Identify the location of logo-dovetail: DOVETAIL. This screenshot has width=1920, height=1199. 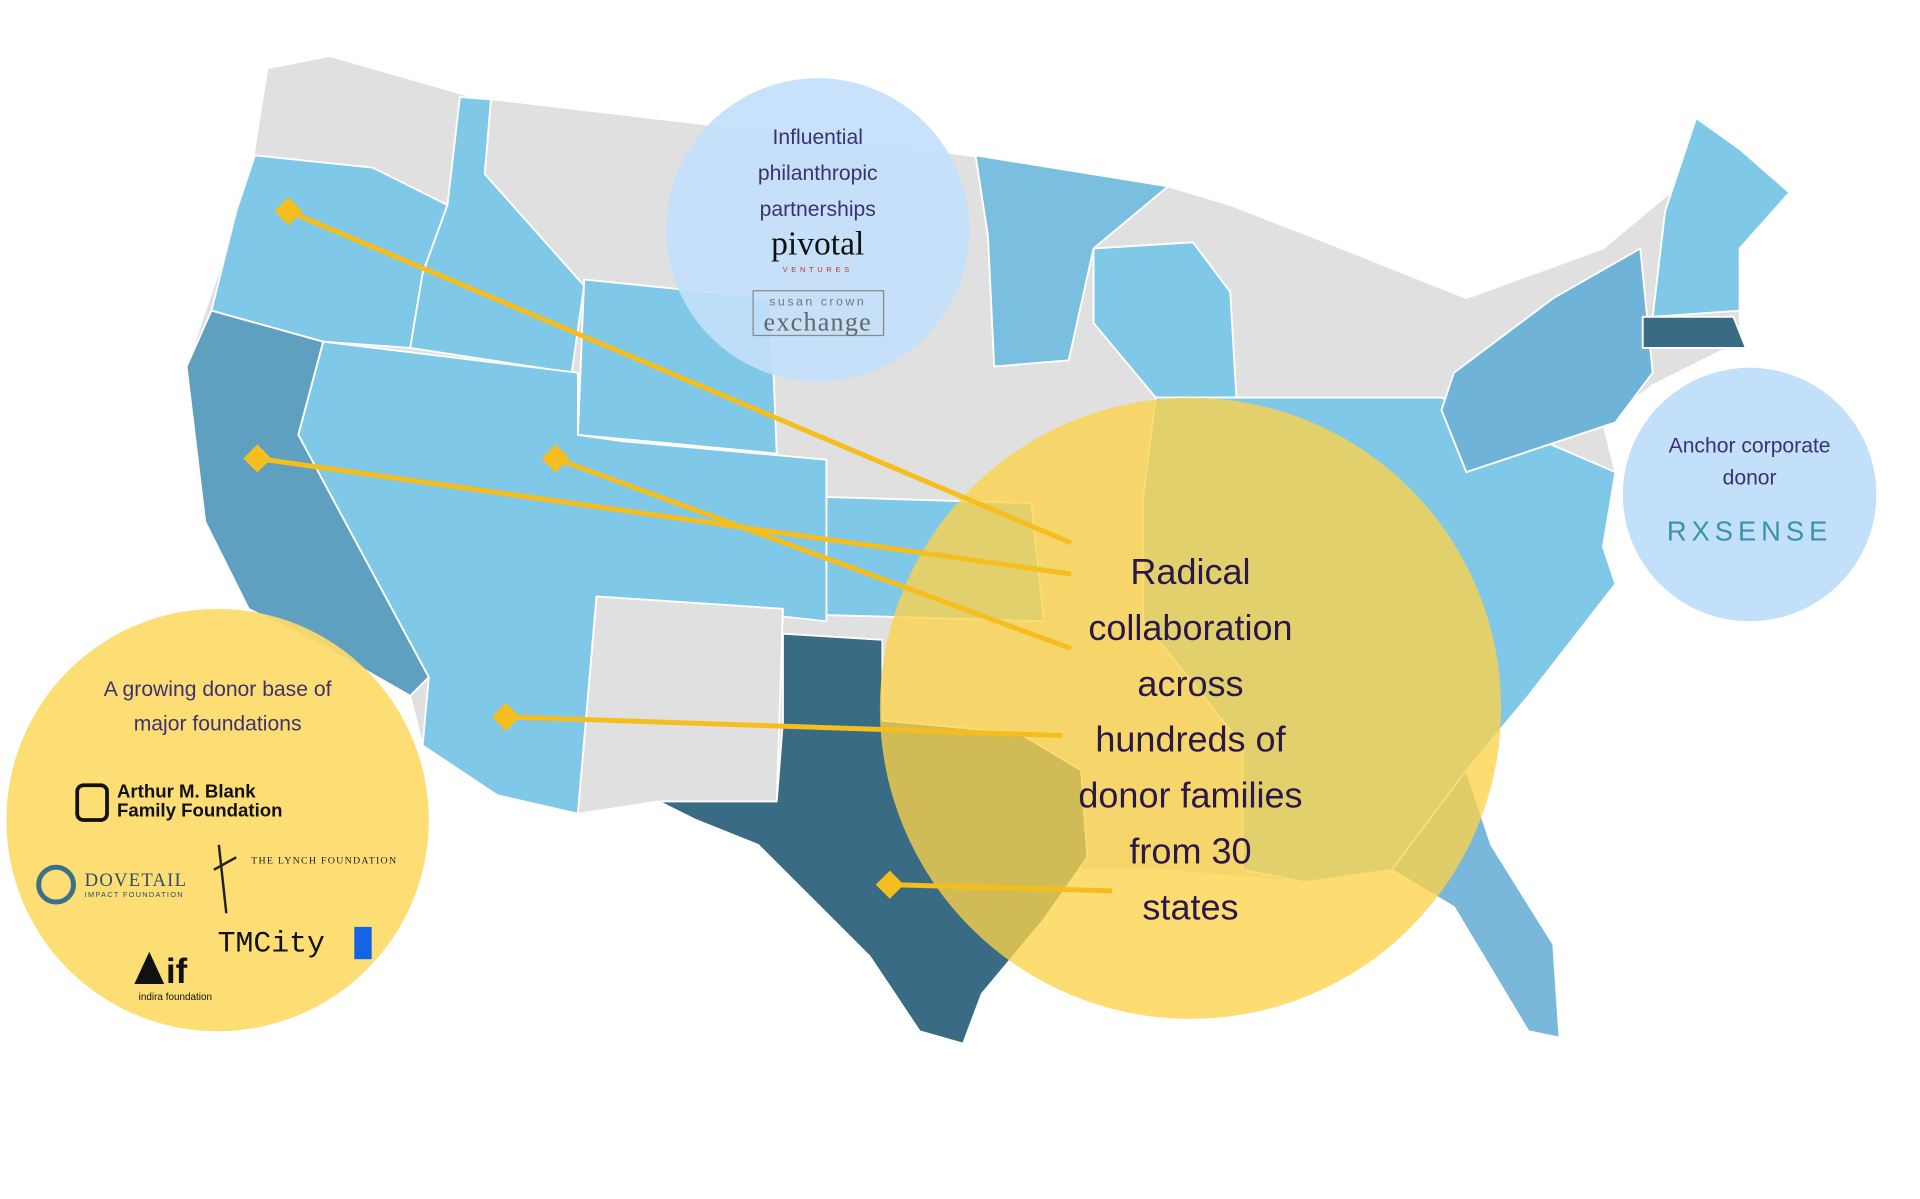
(136, 880).